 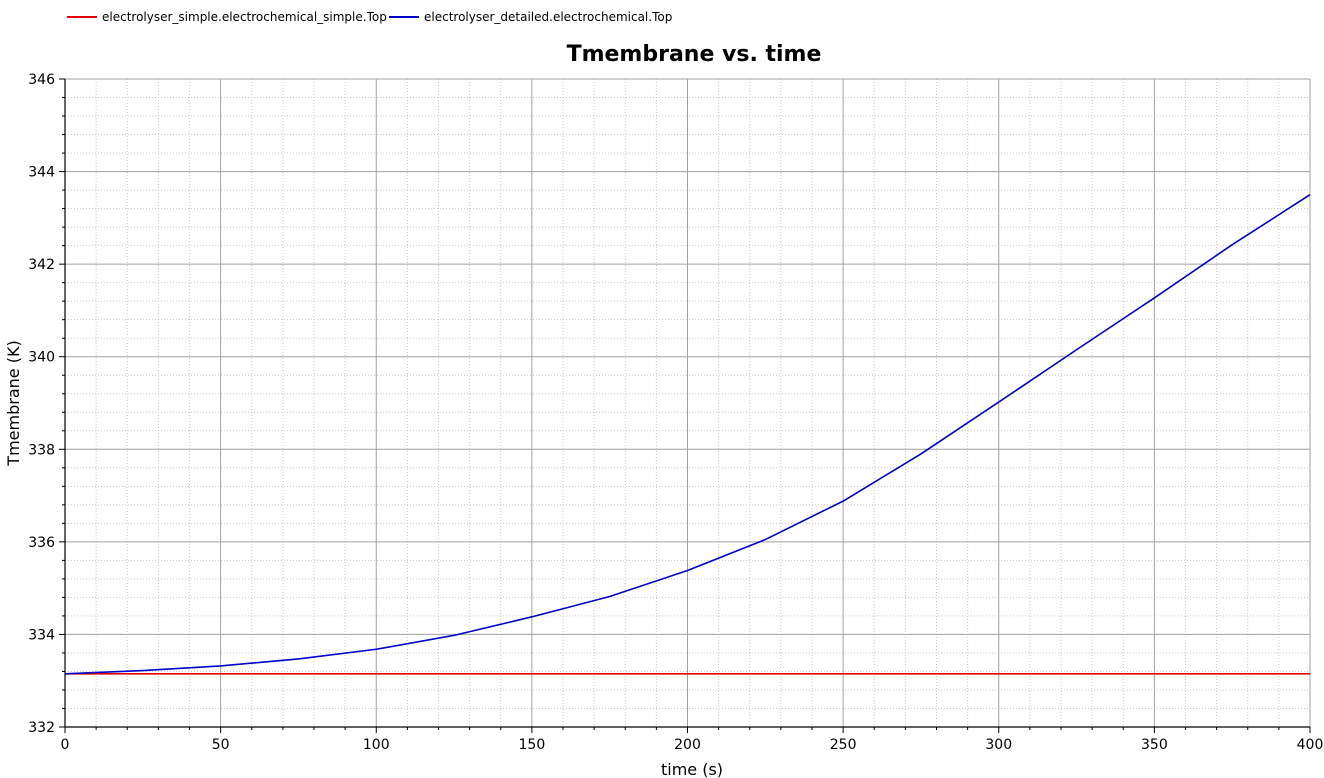 I want to click on x-tick-label: 350, so click(x=1154, y=745).